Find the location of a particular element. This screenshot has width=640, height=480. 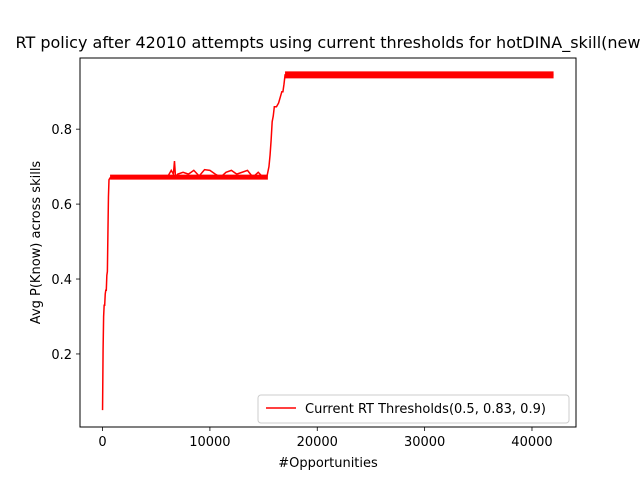

x-tick-label-4: 40000 is located at coordinates (531, 442).